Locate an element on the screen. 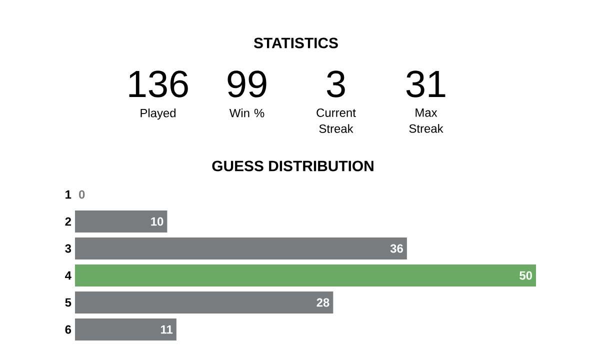  data-label: 28 is located at coordinates (323, 302).